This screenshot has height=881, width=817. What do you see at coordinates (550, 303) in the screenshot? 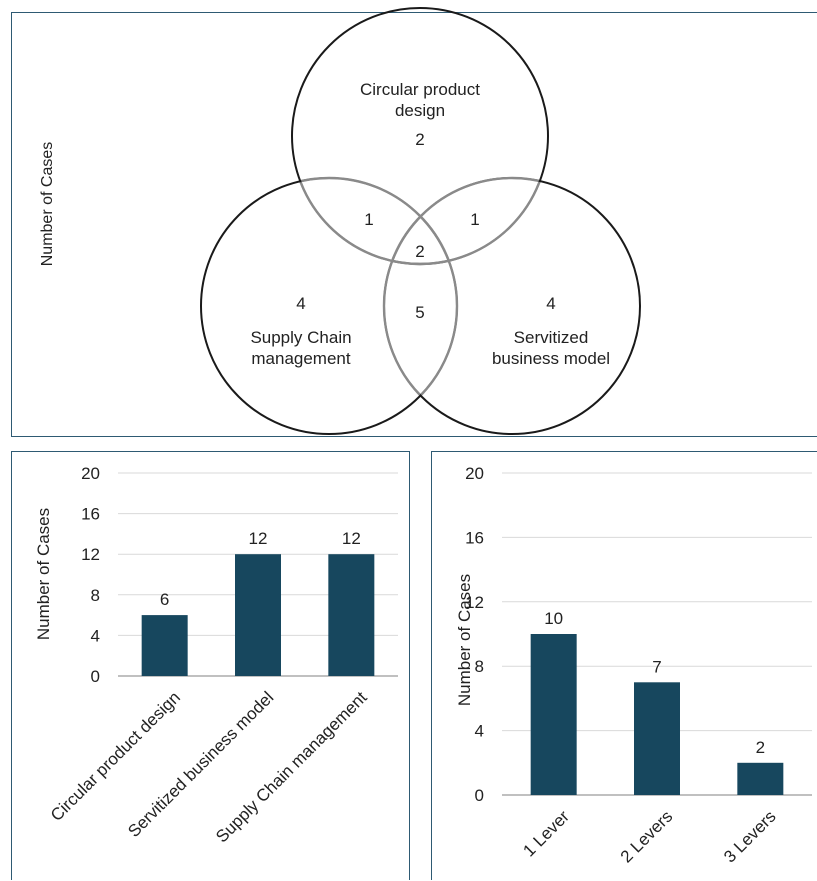
I see `venn-label-servitized-business-count: 4` at bounding box center [550, 303].